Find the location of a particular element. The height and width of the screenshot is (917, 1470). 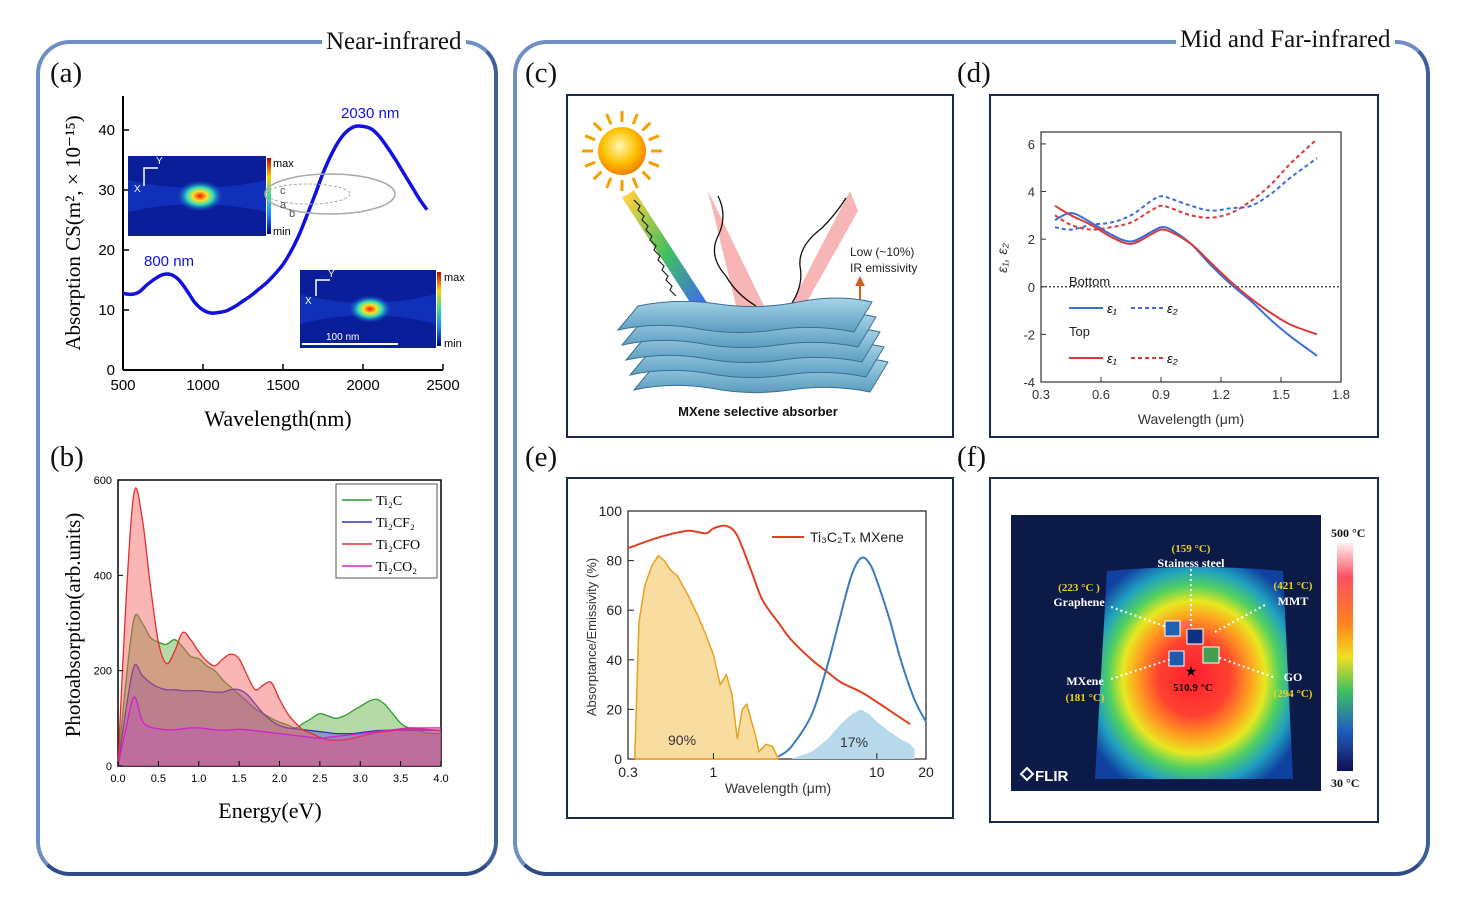

e-ytick-4: 80 is located at coordinates (614, 561).